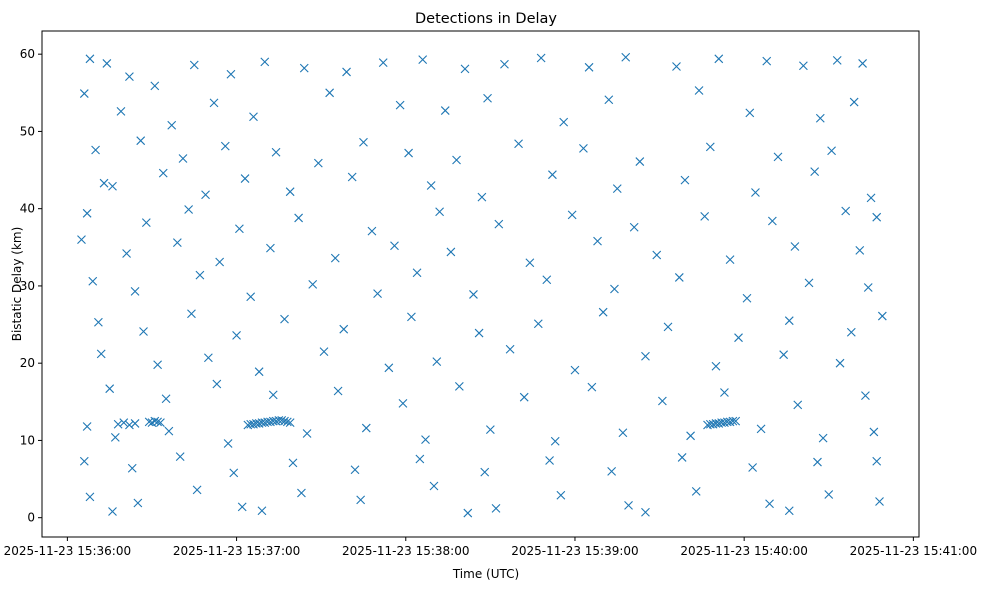  Describe the element at coordinates (27, 363) in the screenshot. I see `y-tick-label: 20` at that location.